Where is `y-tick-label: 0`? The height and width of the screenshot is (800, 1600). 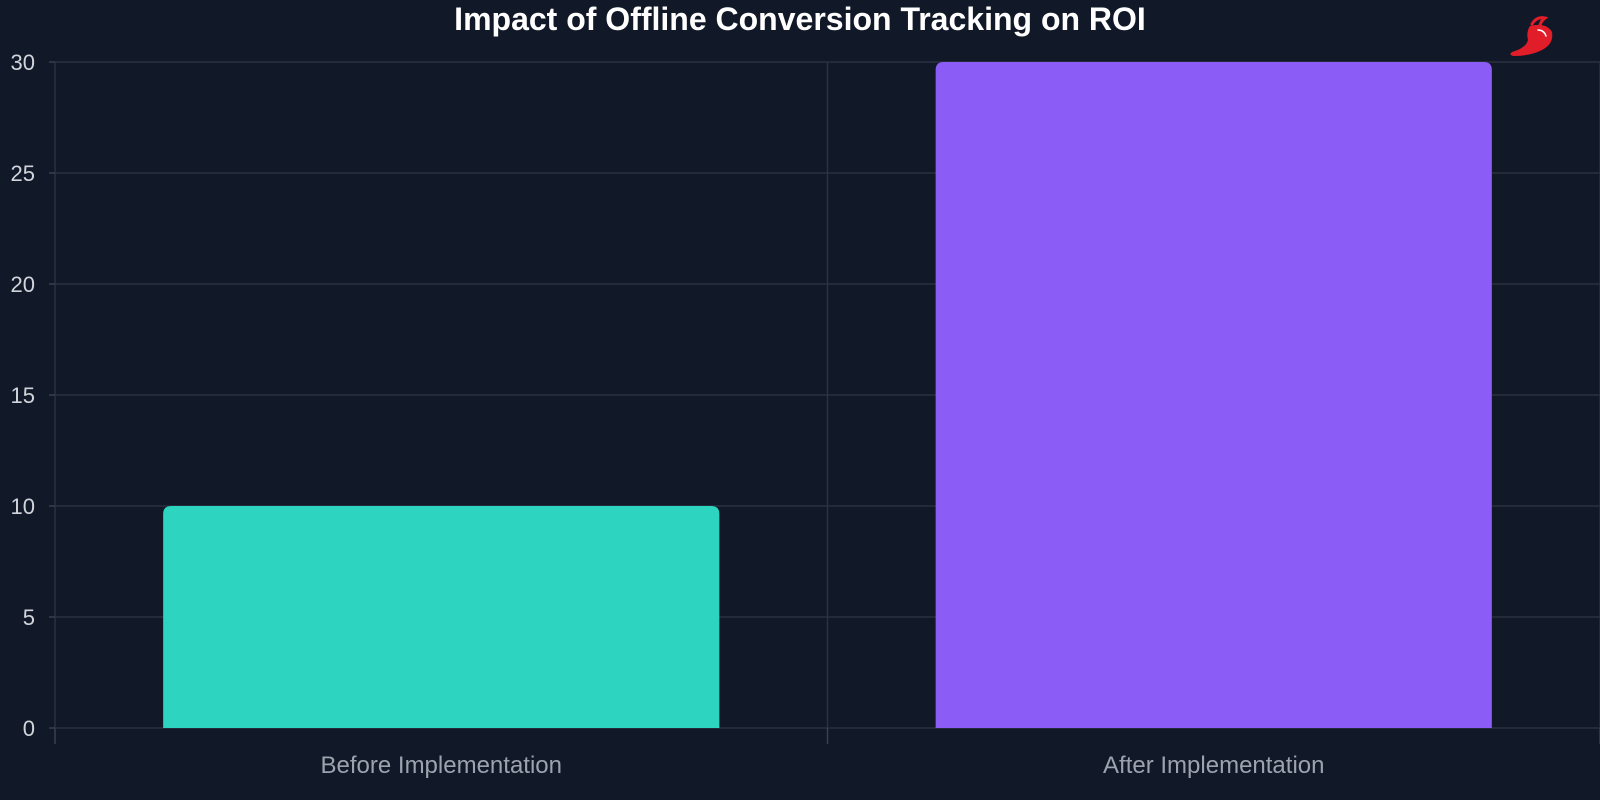
y-tick-label: 0 is located at coordinates (29, 728).